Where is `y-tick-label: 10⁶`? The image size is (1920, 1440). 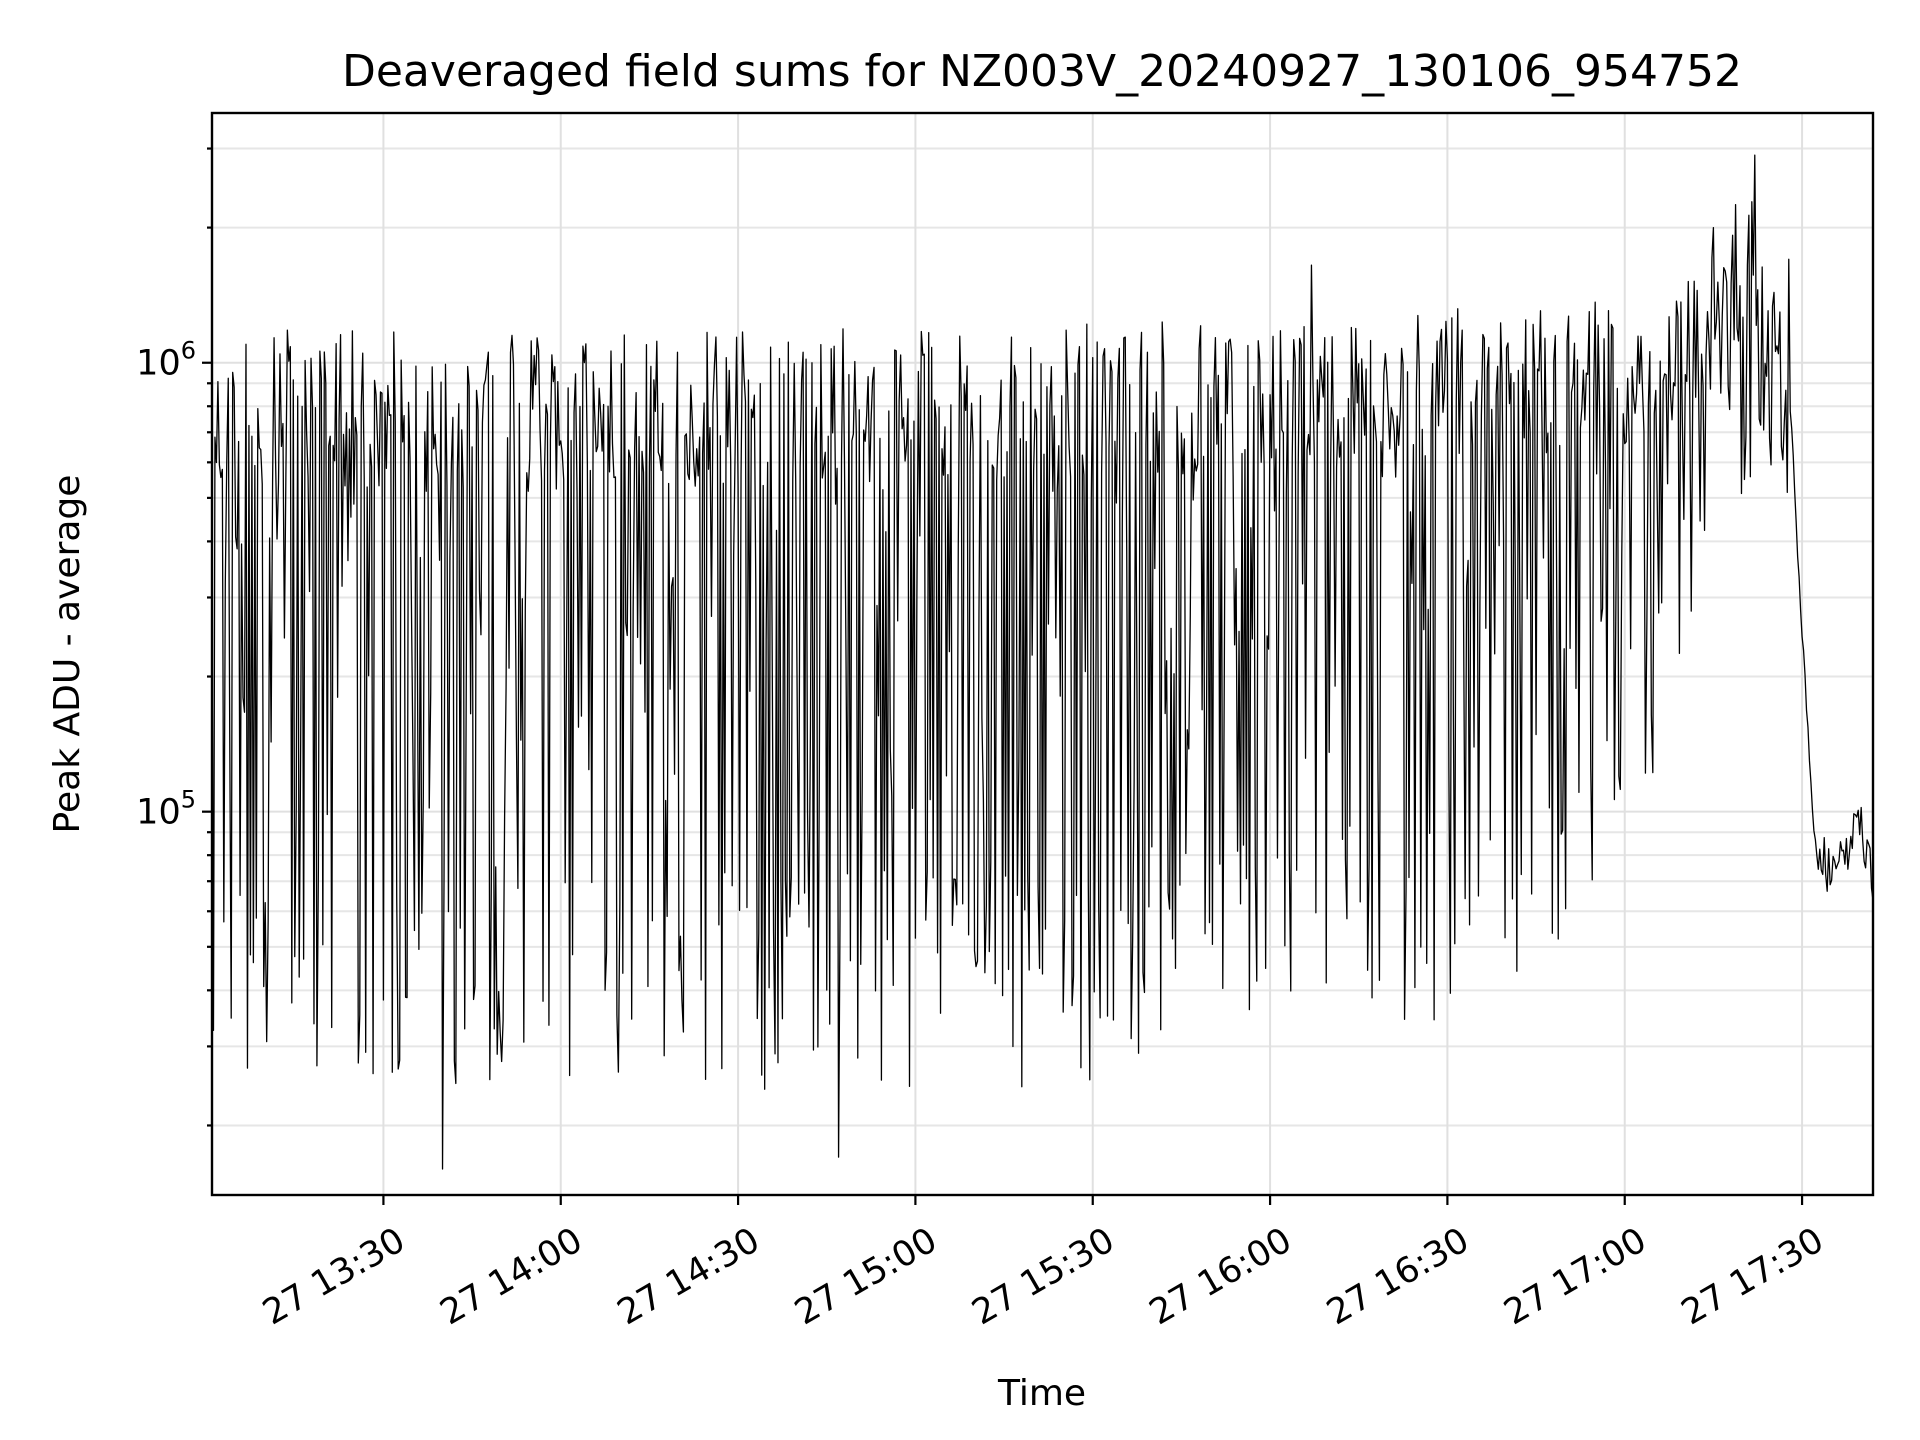
y-tick-label: 10⁶ is located at coordinates (166, 360).